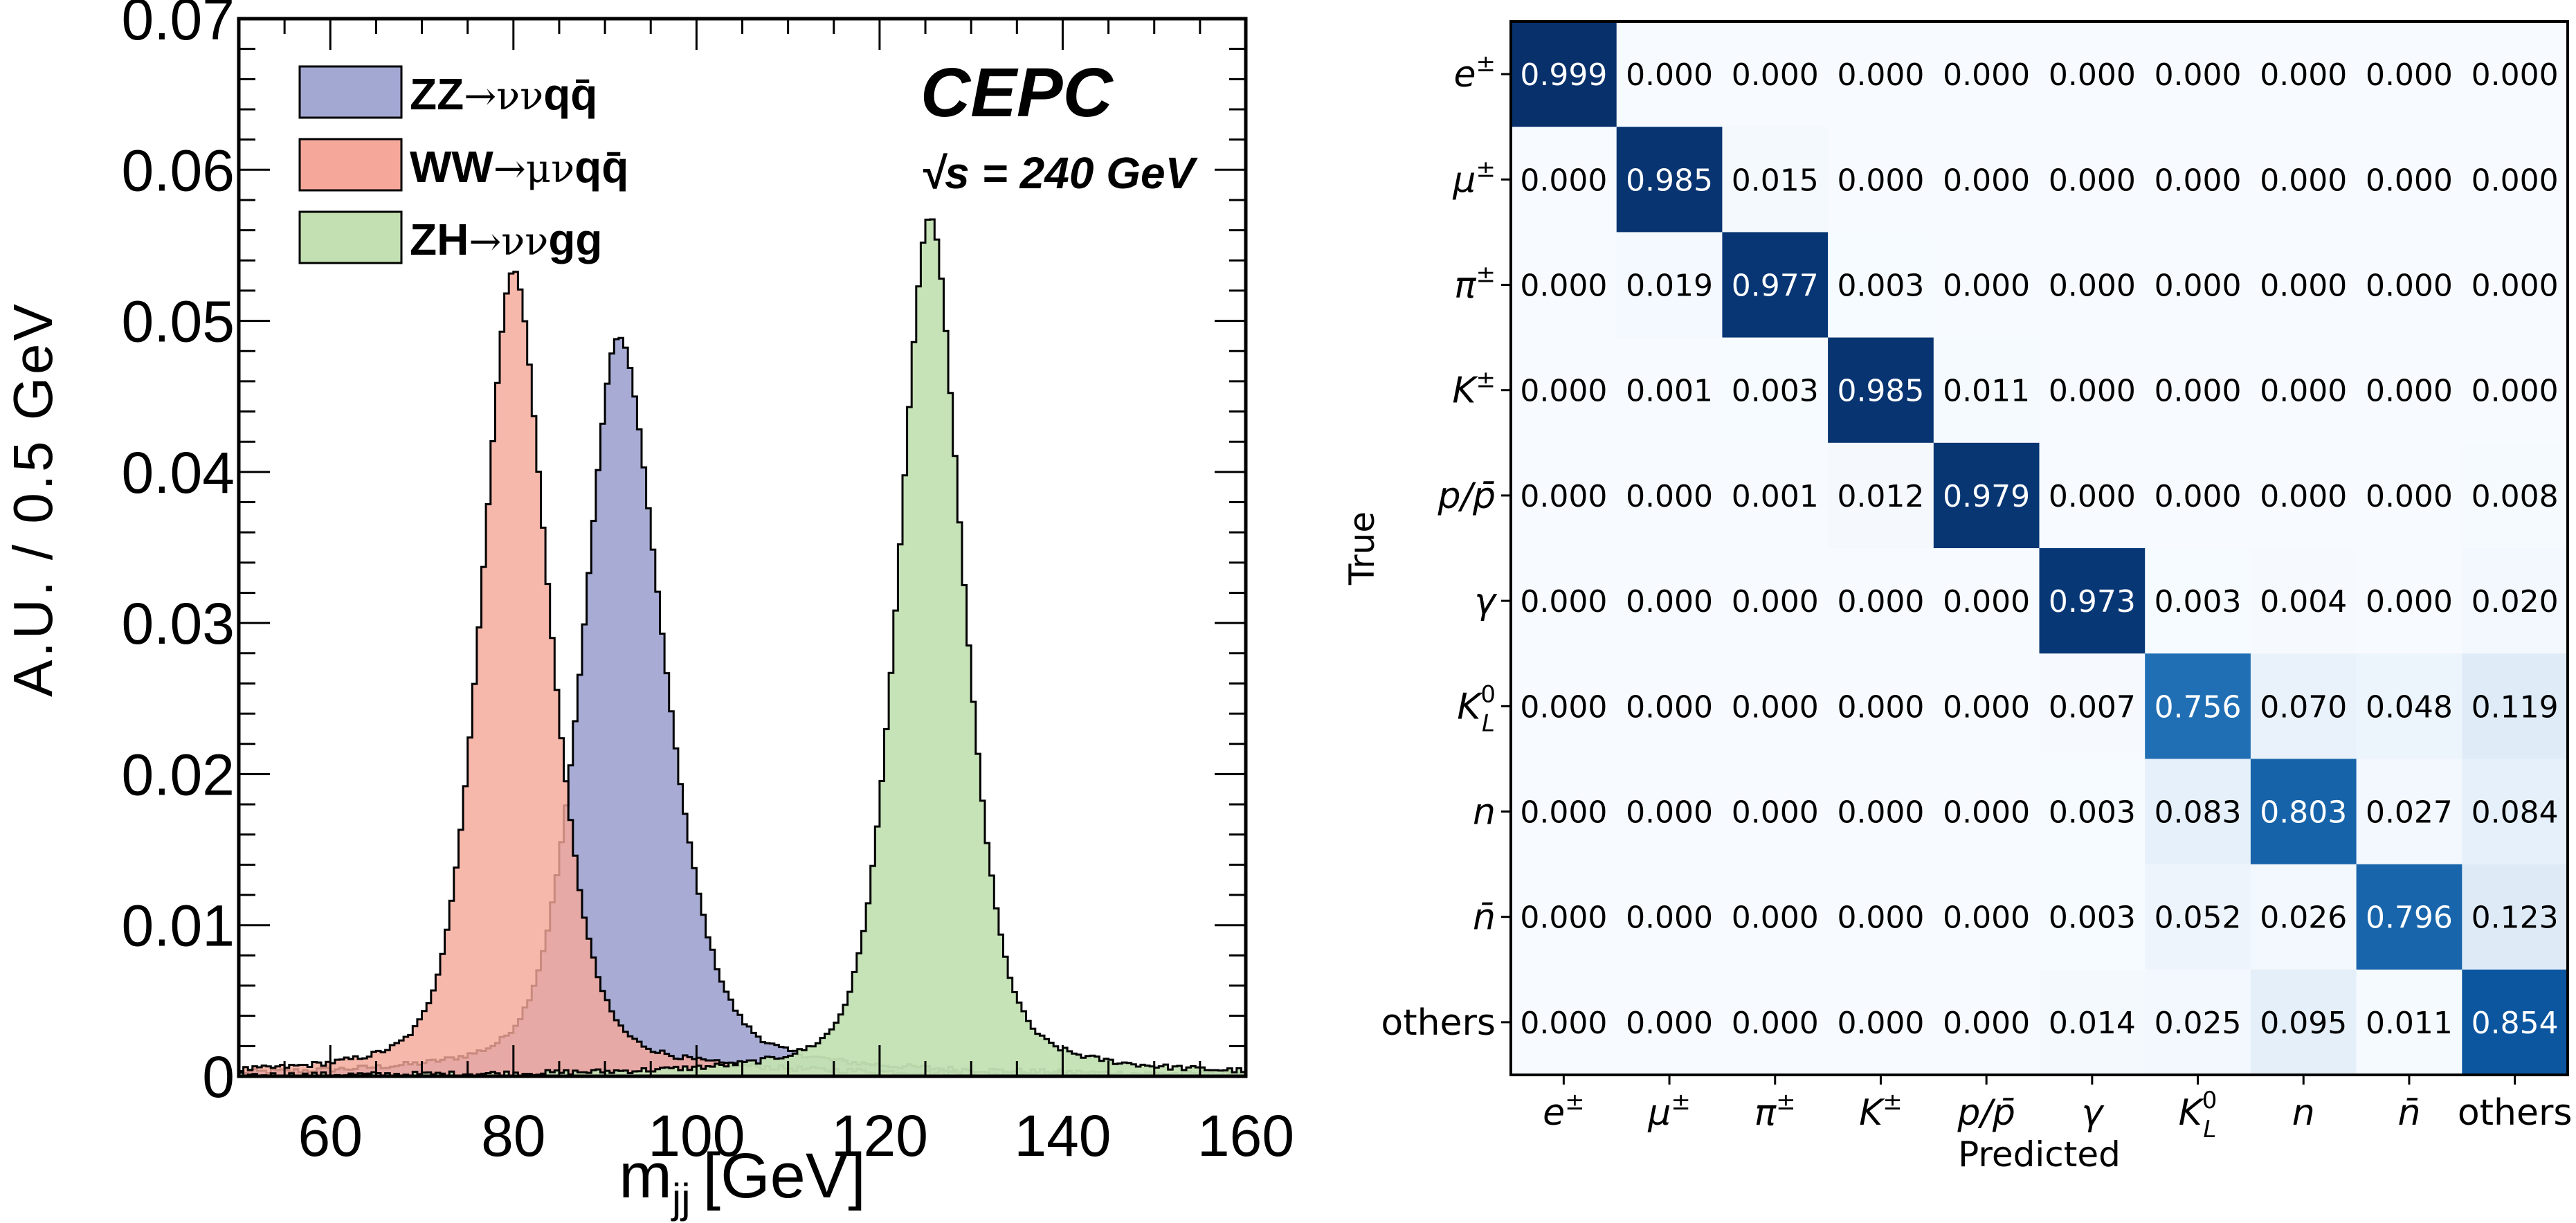 The image size is (2576, 1223). I want to click on matrix-cell-value: 0.095, so click(2303, 1023).